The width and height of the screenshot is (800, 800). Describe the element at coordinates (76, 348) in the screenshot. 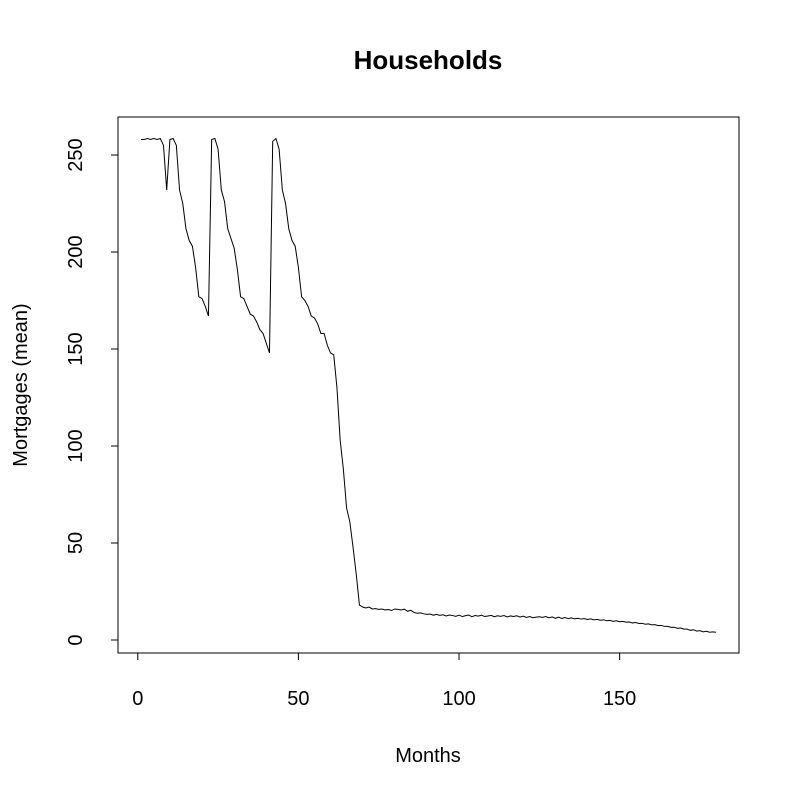

I see `y-tick-label: 150` at that location.